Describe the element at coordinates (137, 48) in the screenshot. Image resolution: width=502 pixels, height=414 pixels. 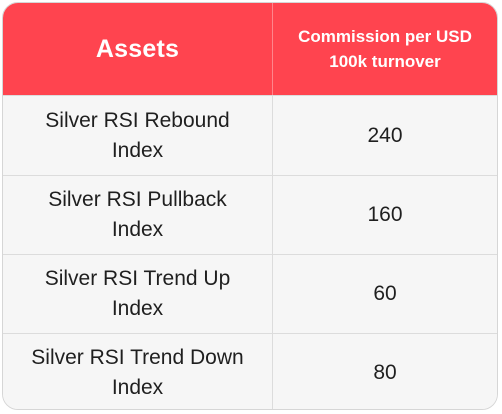
I see `header-assets: Assets` at that location.